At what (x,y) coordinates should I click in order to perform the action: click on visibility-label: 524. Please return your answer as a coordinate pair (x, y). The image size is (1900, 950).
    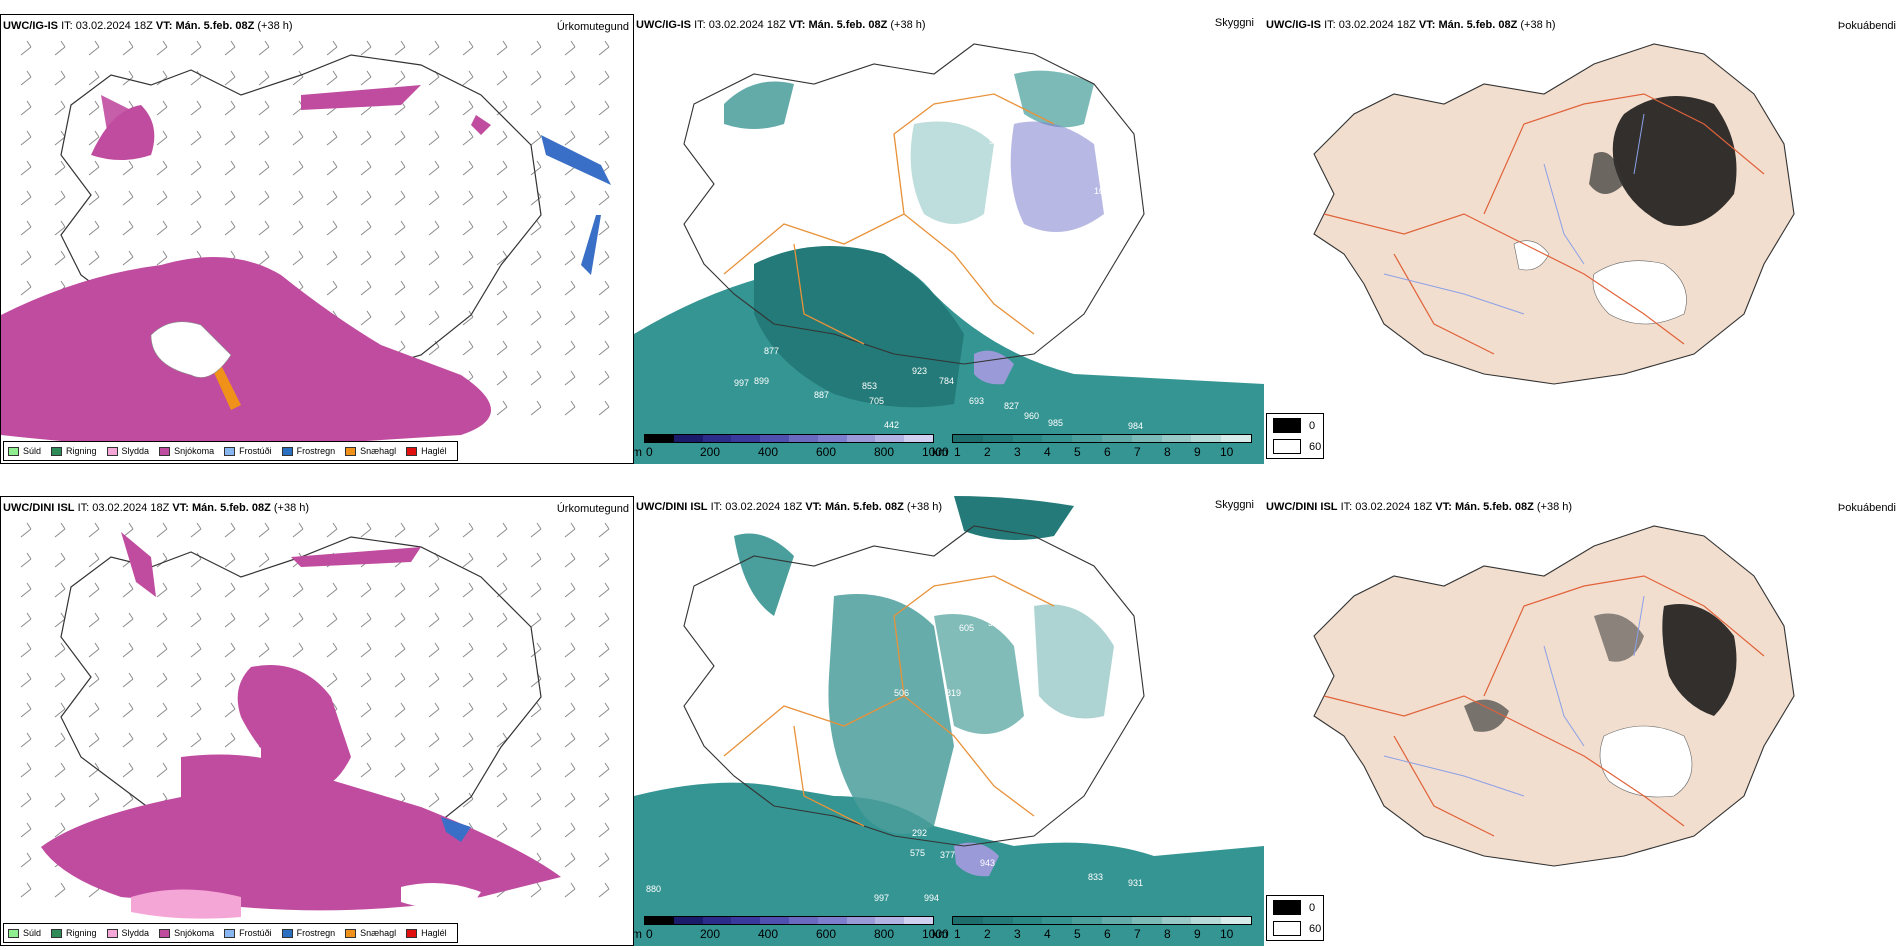
    Looking at the image, I should click on (995, 623).